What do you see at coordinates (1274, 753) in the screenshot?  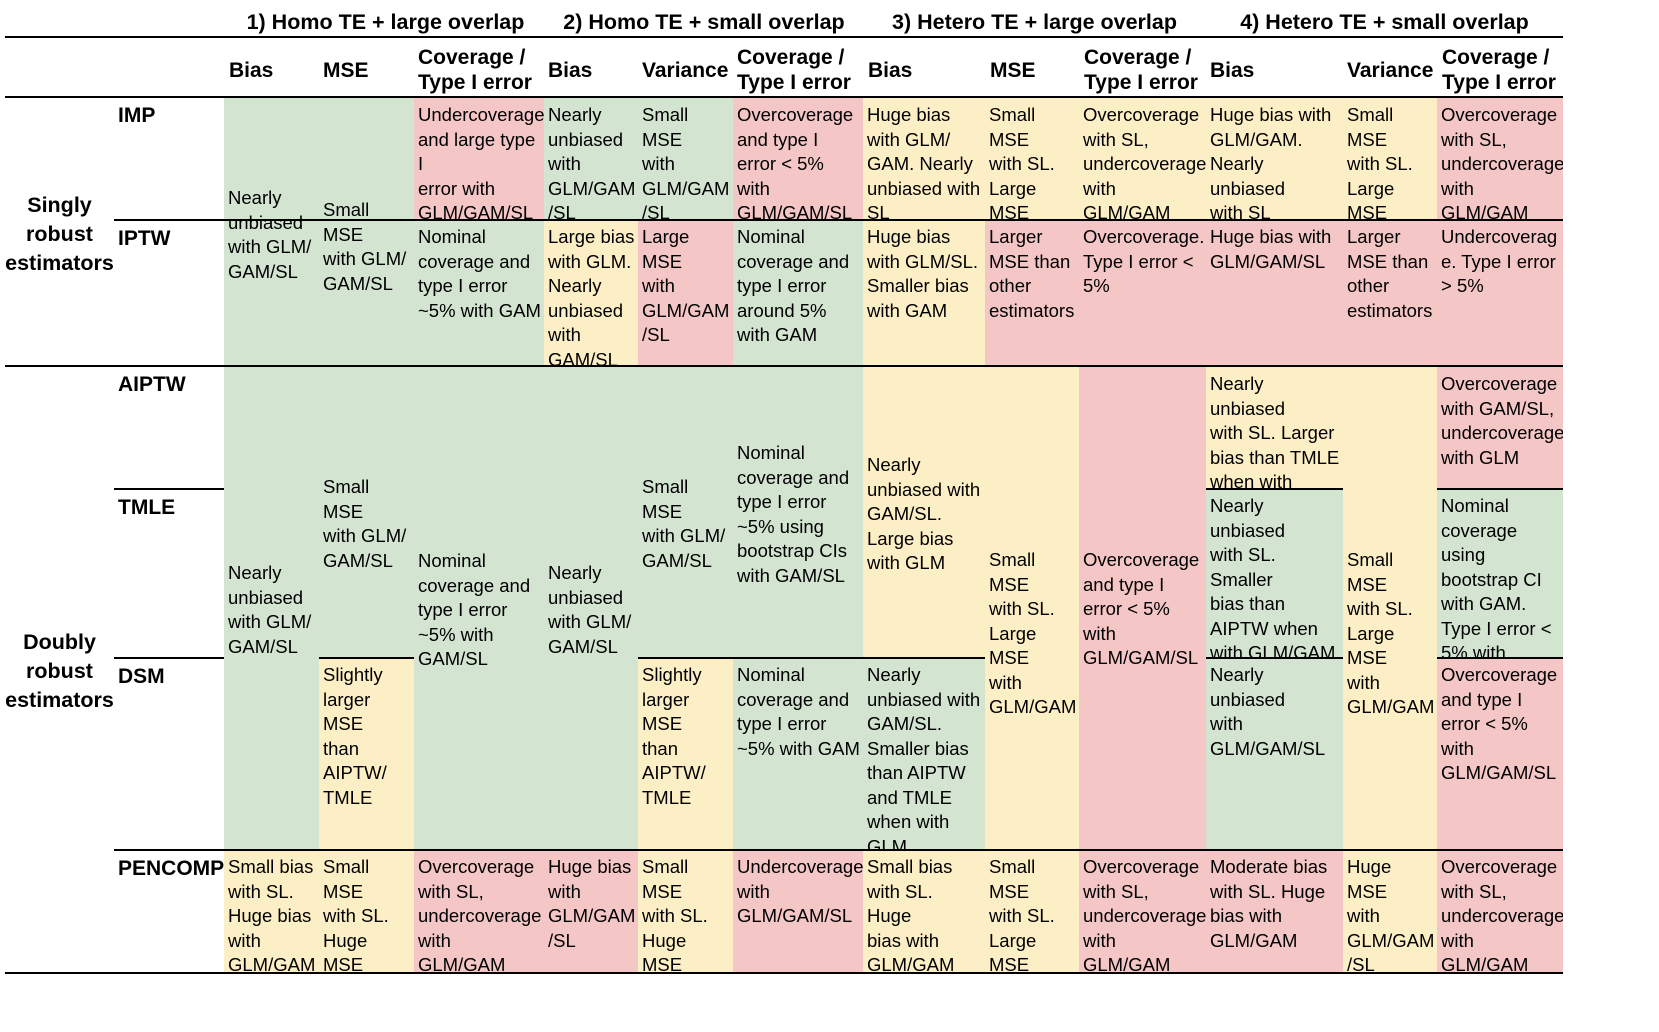 I see `cell-dsm-g4-bias: Nearly unbiased with GLM/GAM/SL` at bounding box center [1274, 753].